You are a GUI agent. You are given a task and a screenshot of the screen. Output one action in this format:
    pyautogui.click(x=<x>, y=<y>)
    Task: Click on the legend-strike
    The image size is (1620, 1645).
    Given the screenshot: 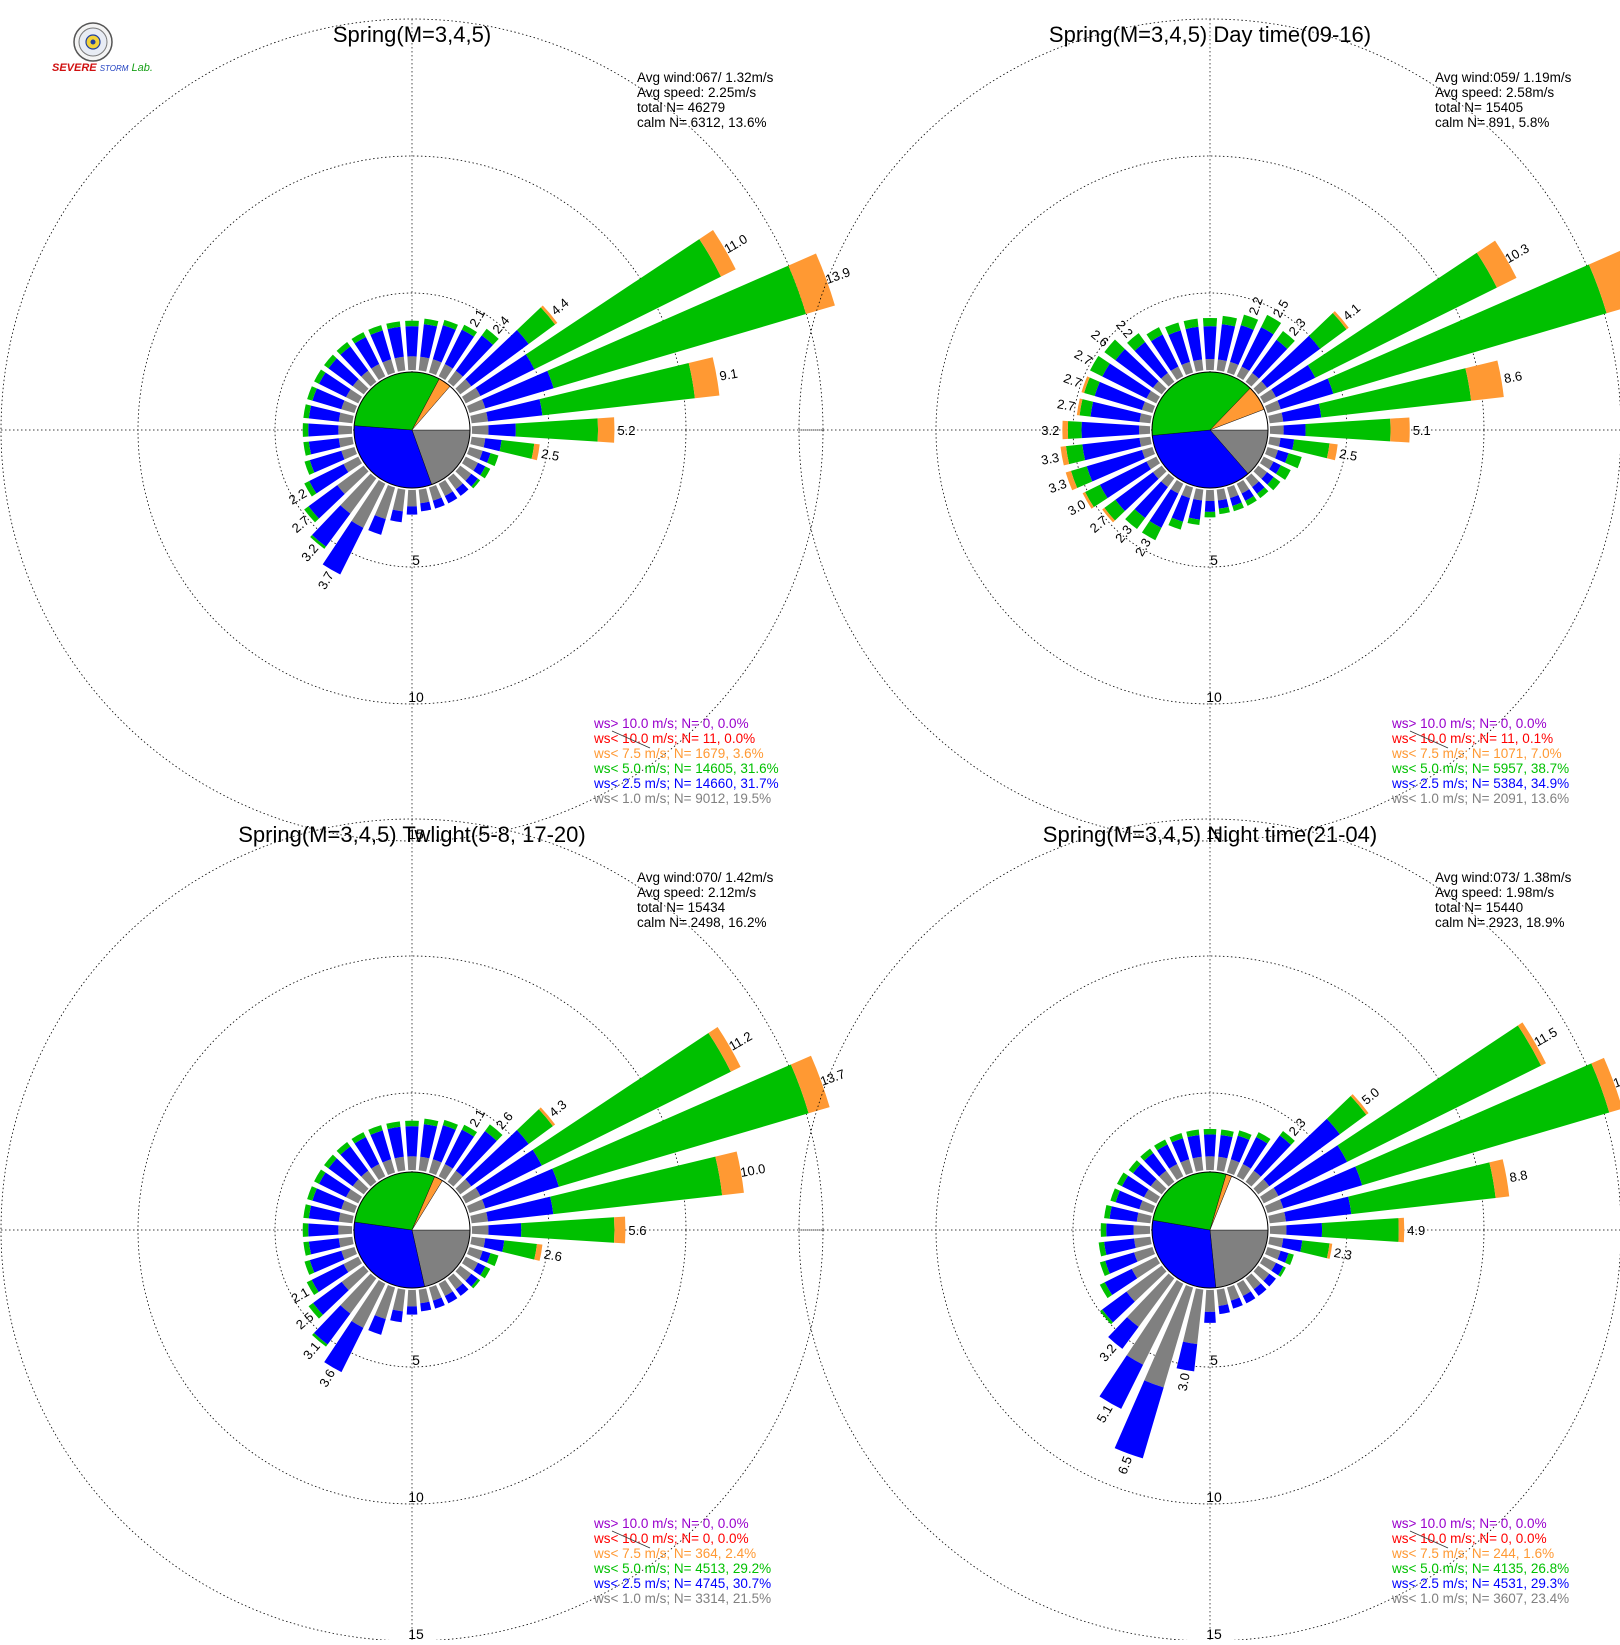 What is the action you would take?
    pyautogui.click(x=631, y=739)
    